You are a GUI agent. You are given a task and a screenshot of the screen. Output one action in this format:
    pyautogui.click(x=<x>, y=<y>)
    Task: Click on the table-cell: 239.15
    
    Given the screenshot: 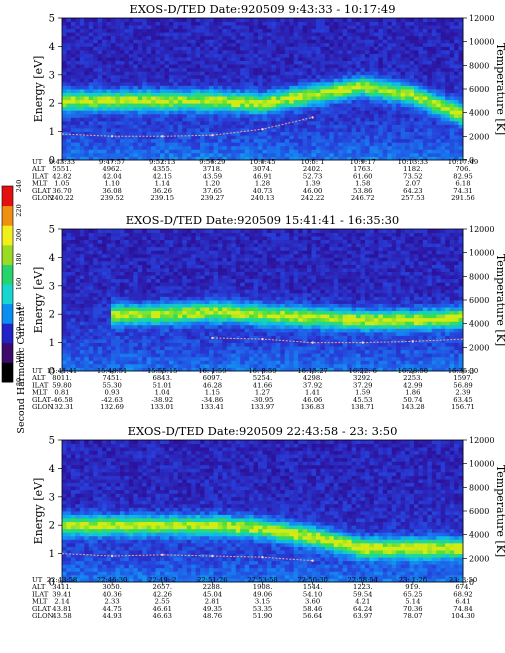 What is the action you would take?
    pyautogui.click(x=162, y=198)
    